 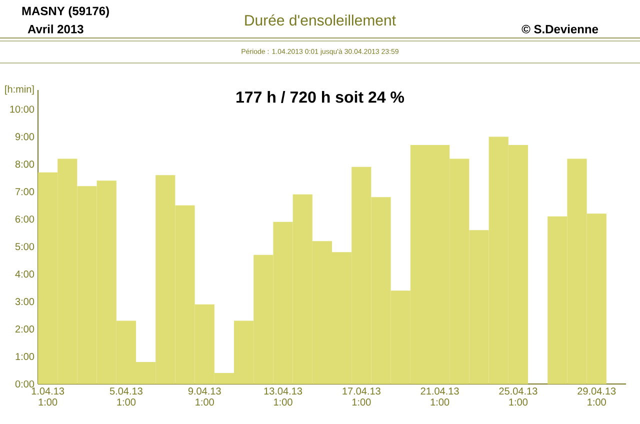 What do you see at coordinates (126, 397) in the screenshot?
I see `x-tick-label: 5.04.13 1:00` at bounding box center [126, 397].